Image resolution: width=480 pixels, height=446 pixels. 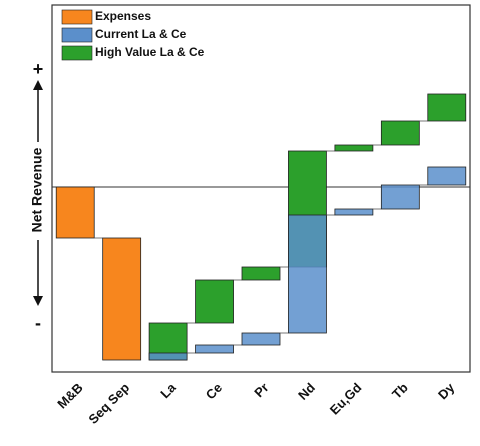 I want to click on x-tick-label: La, so click(x=168, y=390).